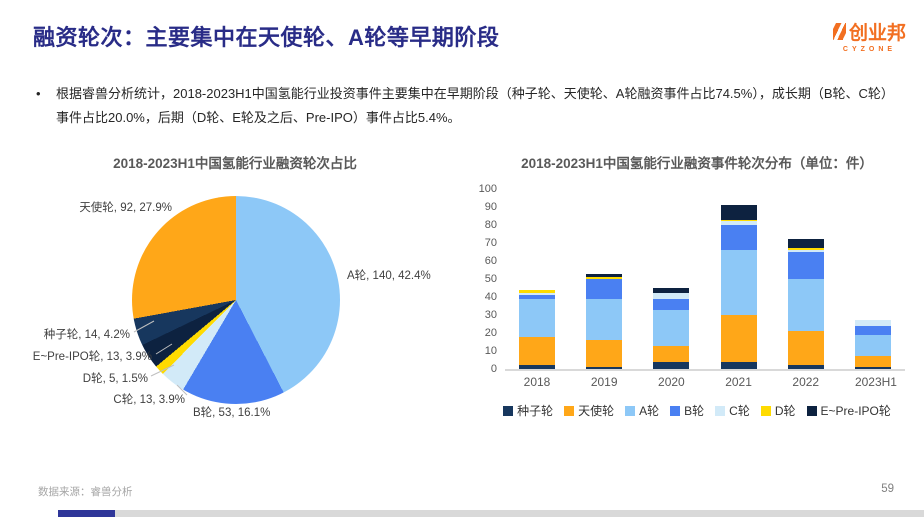 The image size is (924, 517). I want to click on bar-2022, so click(805, 304).